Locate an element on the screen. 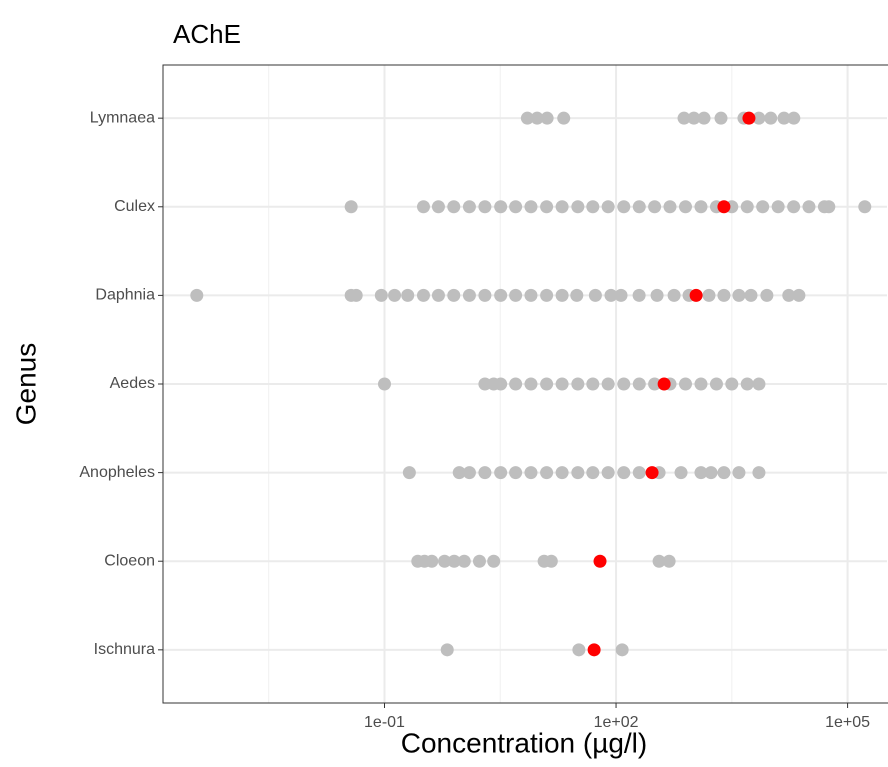 The image size is (888, 767). y-tick-label: Daphnia is located at coordinates (125, 295).